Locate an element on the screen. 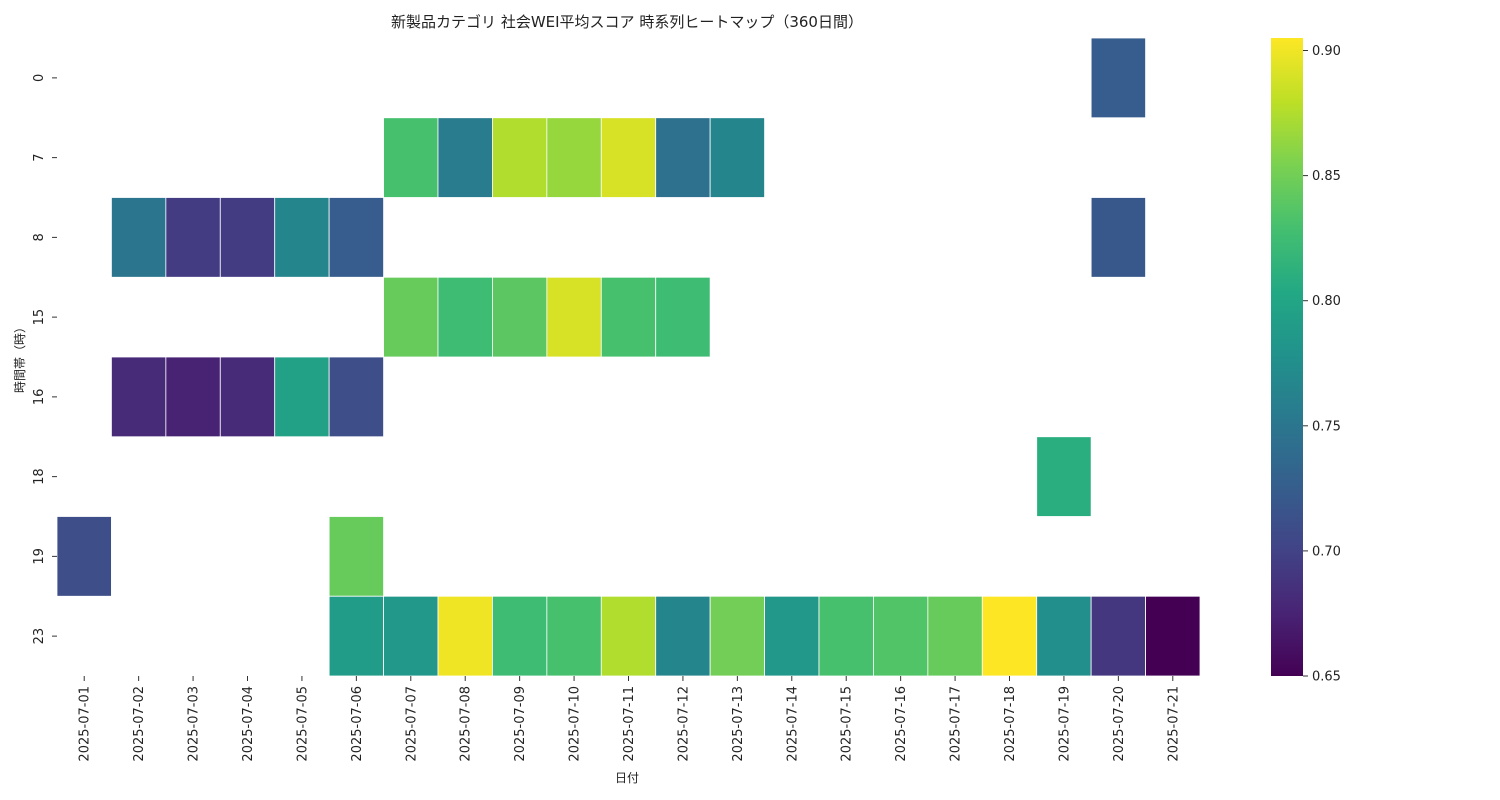 The image size is (1500, 800). colorbar-gradient is located at coordinates (1287, 357).